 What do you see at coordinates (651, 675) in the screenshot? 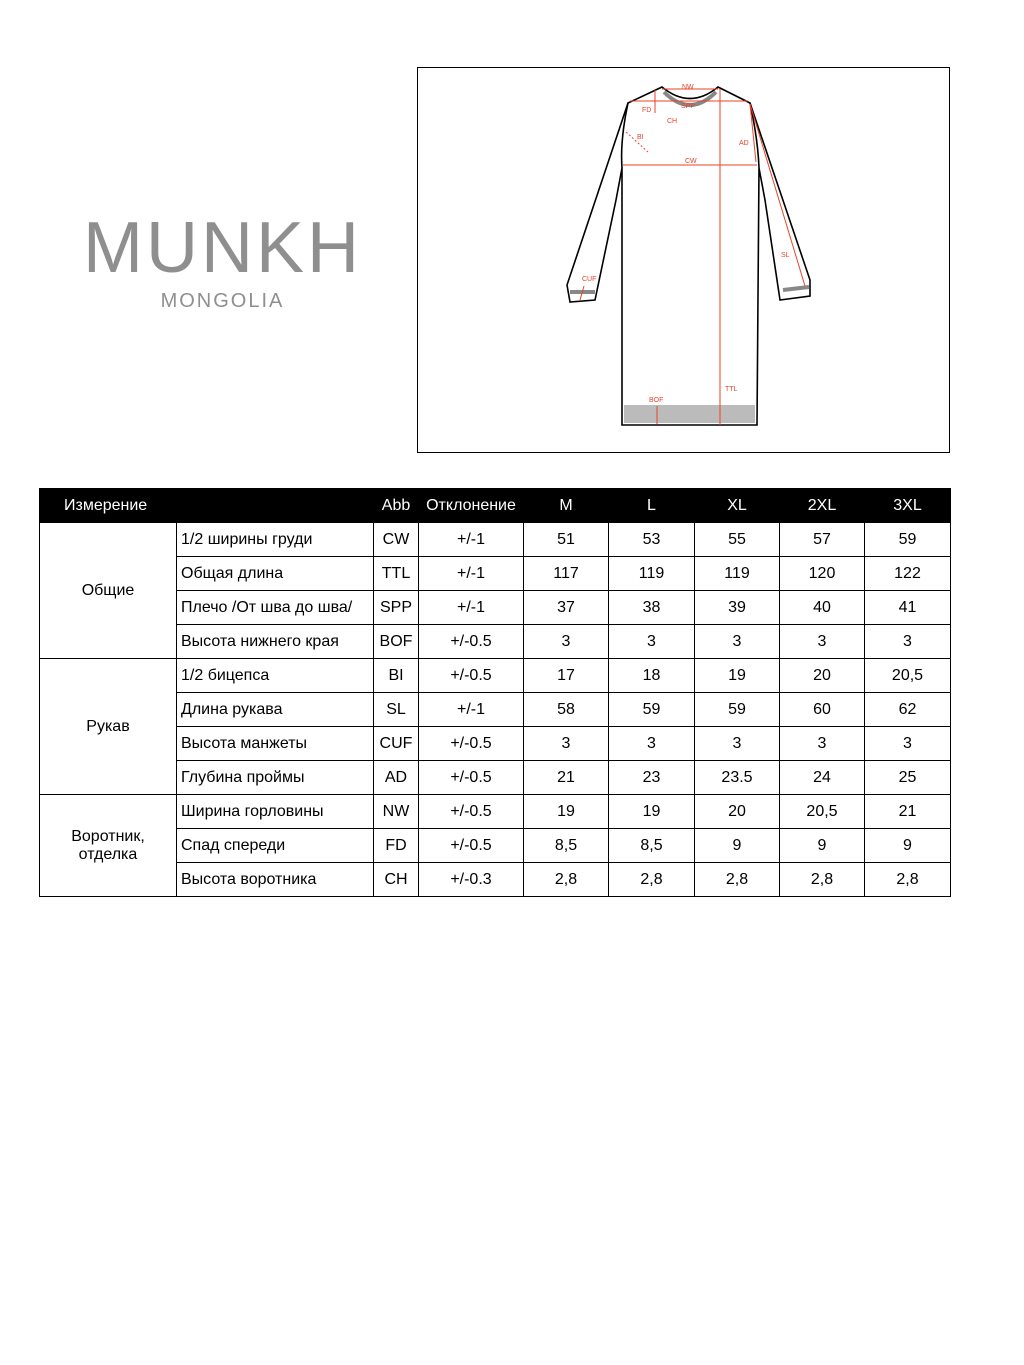
I see `size-value: 18` at bounding box center [651, 675].